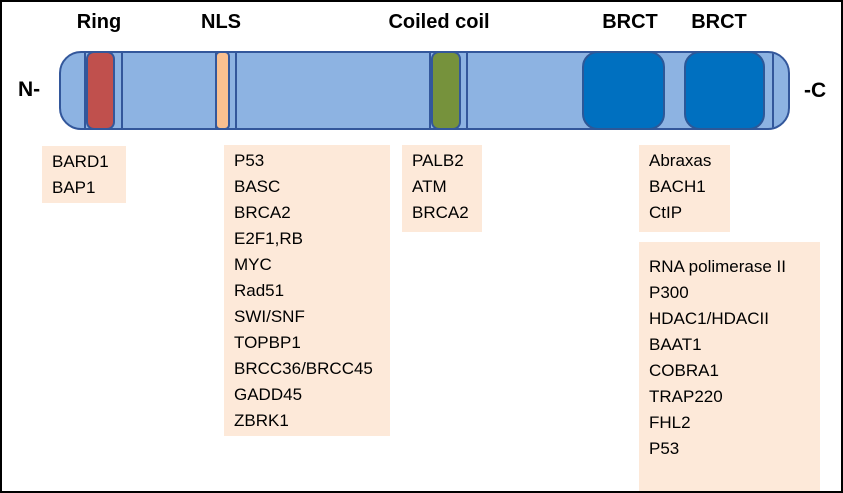 This screenshot has width=843, height=493. What do you see at coordinates (268, 238) in the screenshot?
I see `interaction-item: E2F1,RB` at bounding box center [268, 238].